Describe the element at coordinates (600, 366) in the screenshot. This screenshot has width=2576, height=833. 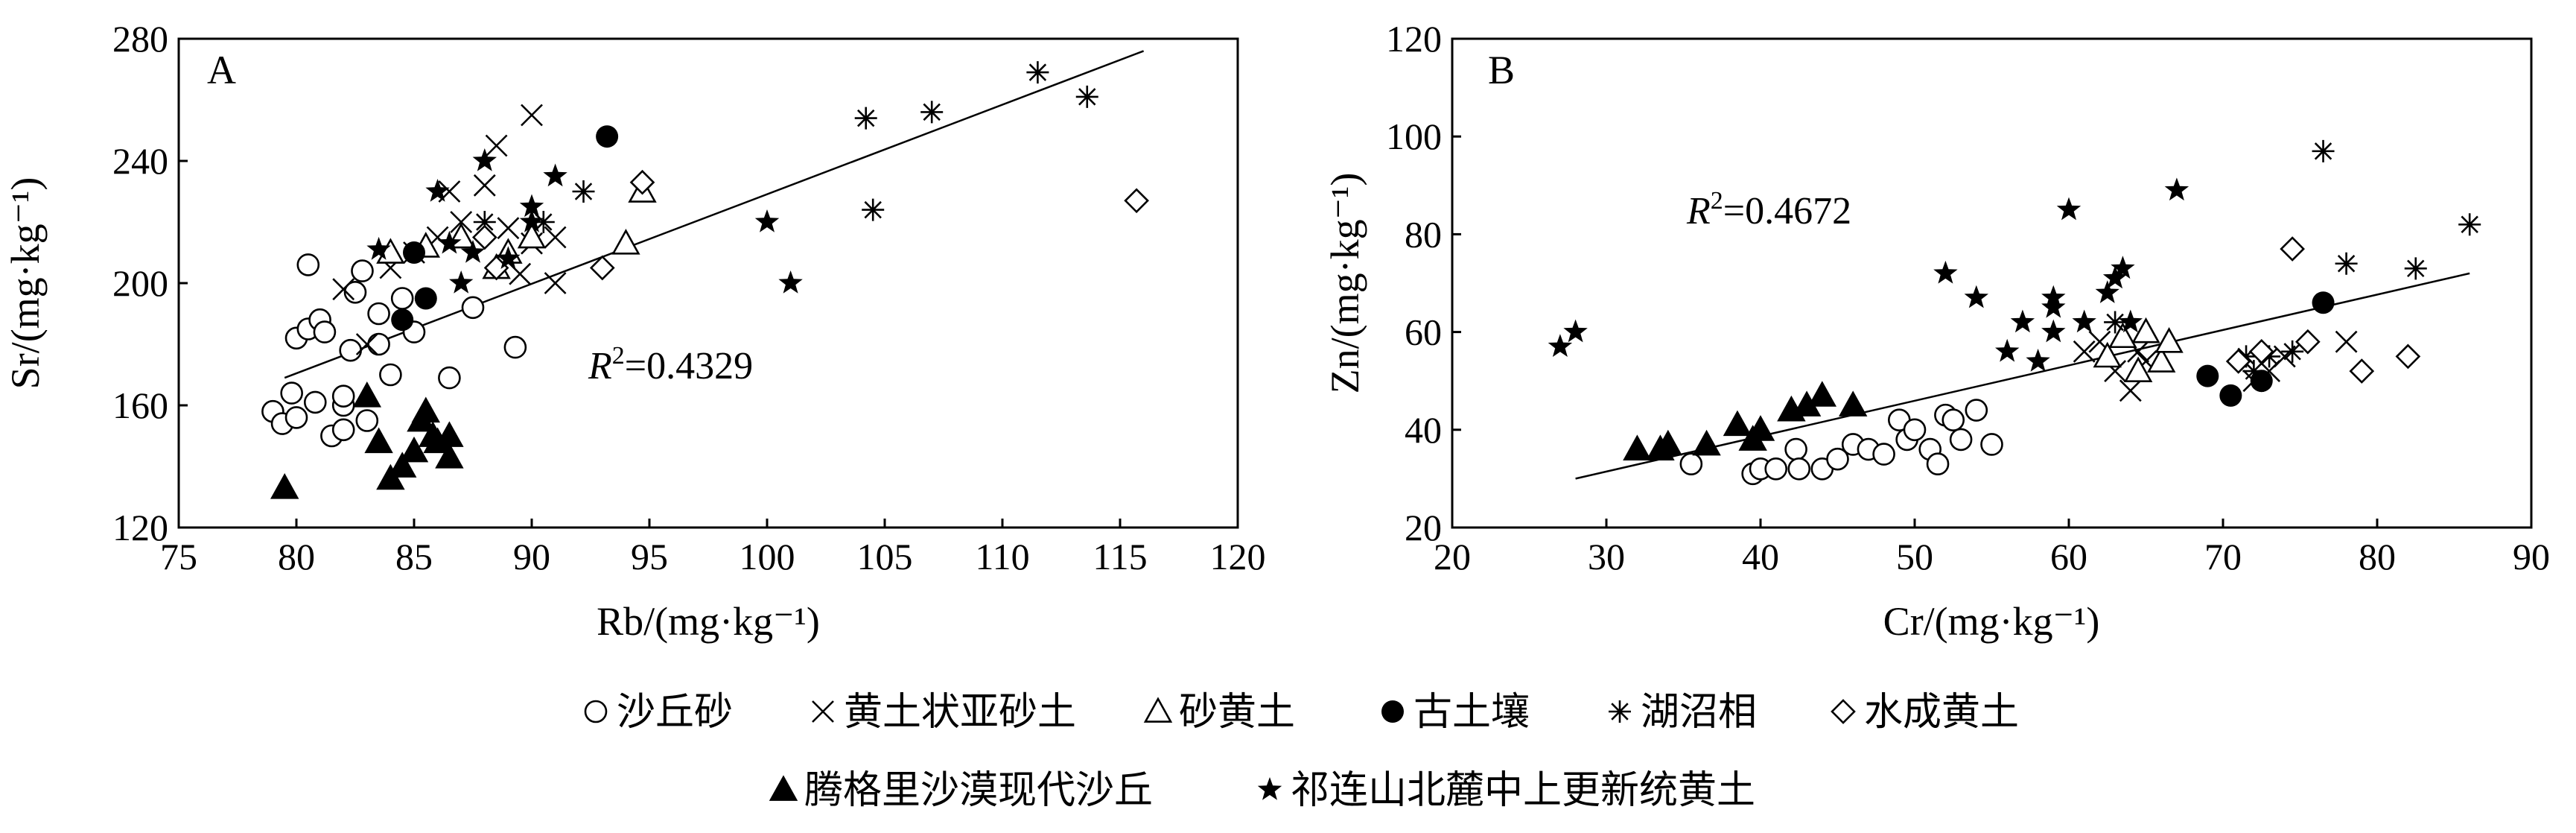
I see `panel-a-r2-prefix: R` at that location.